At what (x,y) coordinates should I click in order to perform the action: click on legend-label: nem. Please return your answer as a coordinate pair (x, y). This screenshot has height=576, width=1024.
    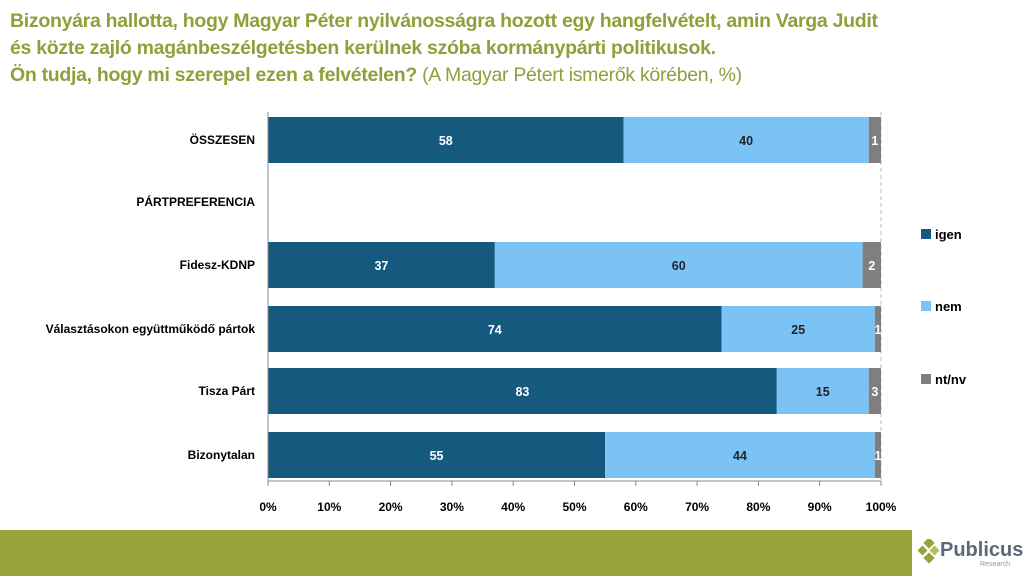
    Looking at the image, I should click on (948, 306).